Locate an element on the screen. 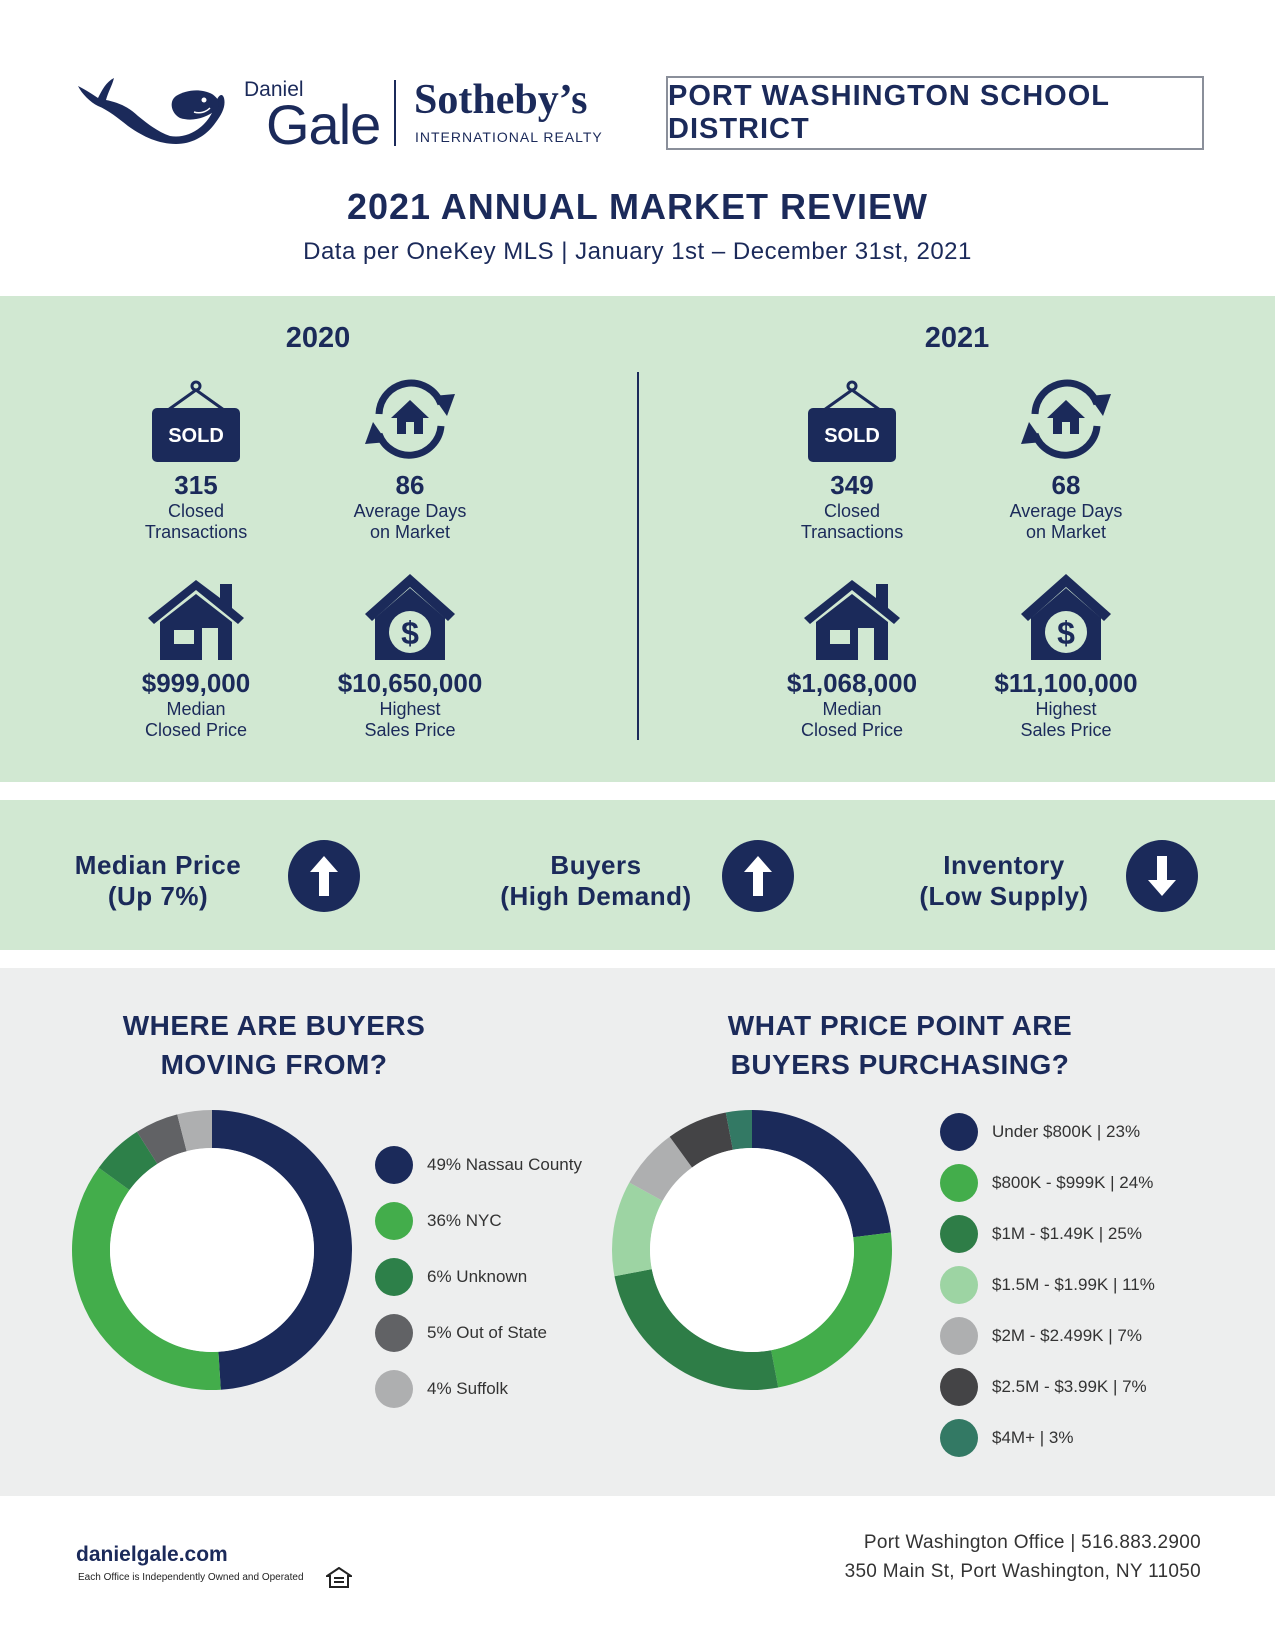  legend-item: $800K - $999K | 24% is located at coordinates (1046, 1183).